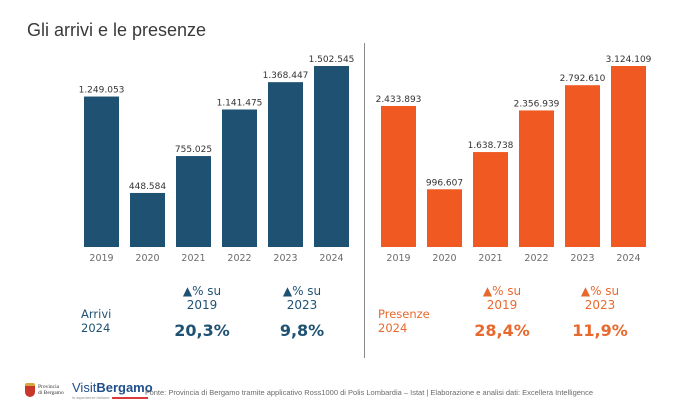 The width and height of the screenshot is (680, 409). Describe the element at coordinates (331, 258) in the screenshot. I see `arrivi-x-tick-2024: 2024` at that location.